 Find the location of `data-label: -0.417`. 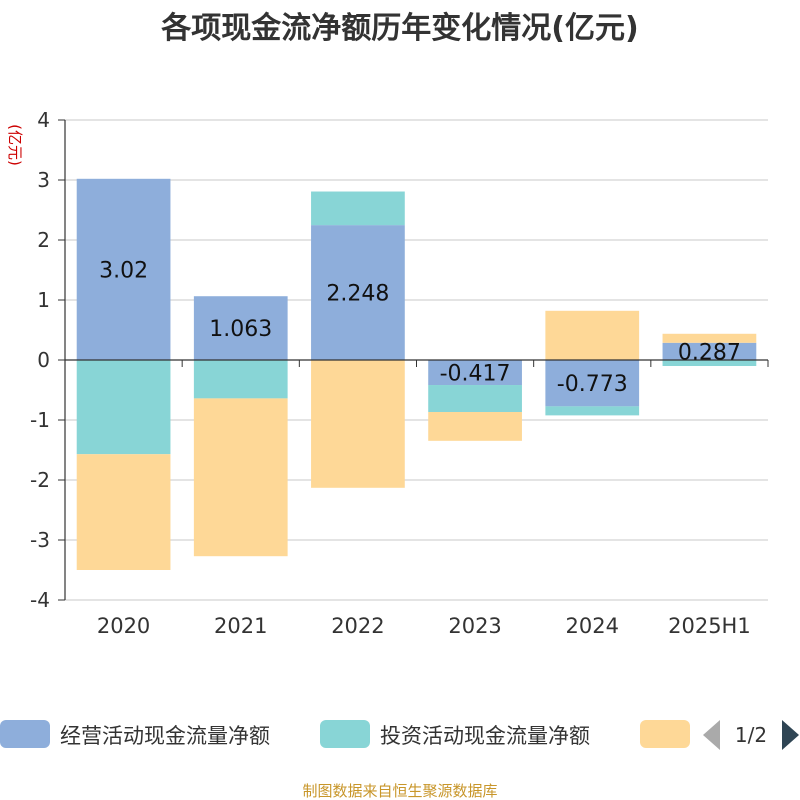

data-label: -0.417 is located at coordinates (475, 374).